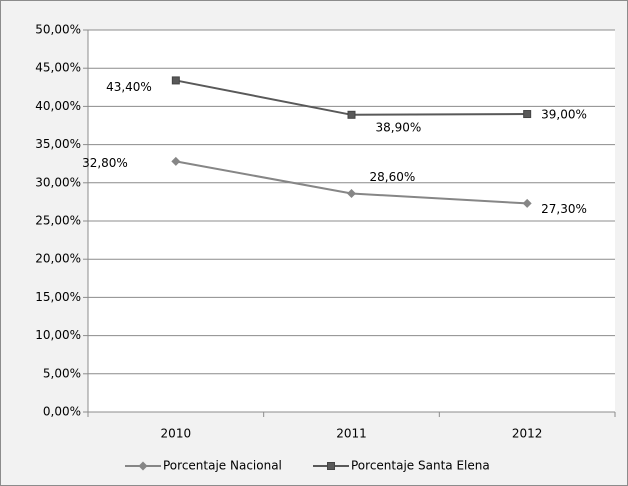 This screenshot has width=628, height=486. Describe the element at coordinates (58, 68) in the screenshot. I see `y-tick-label: 45,00%` at that location.